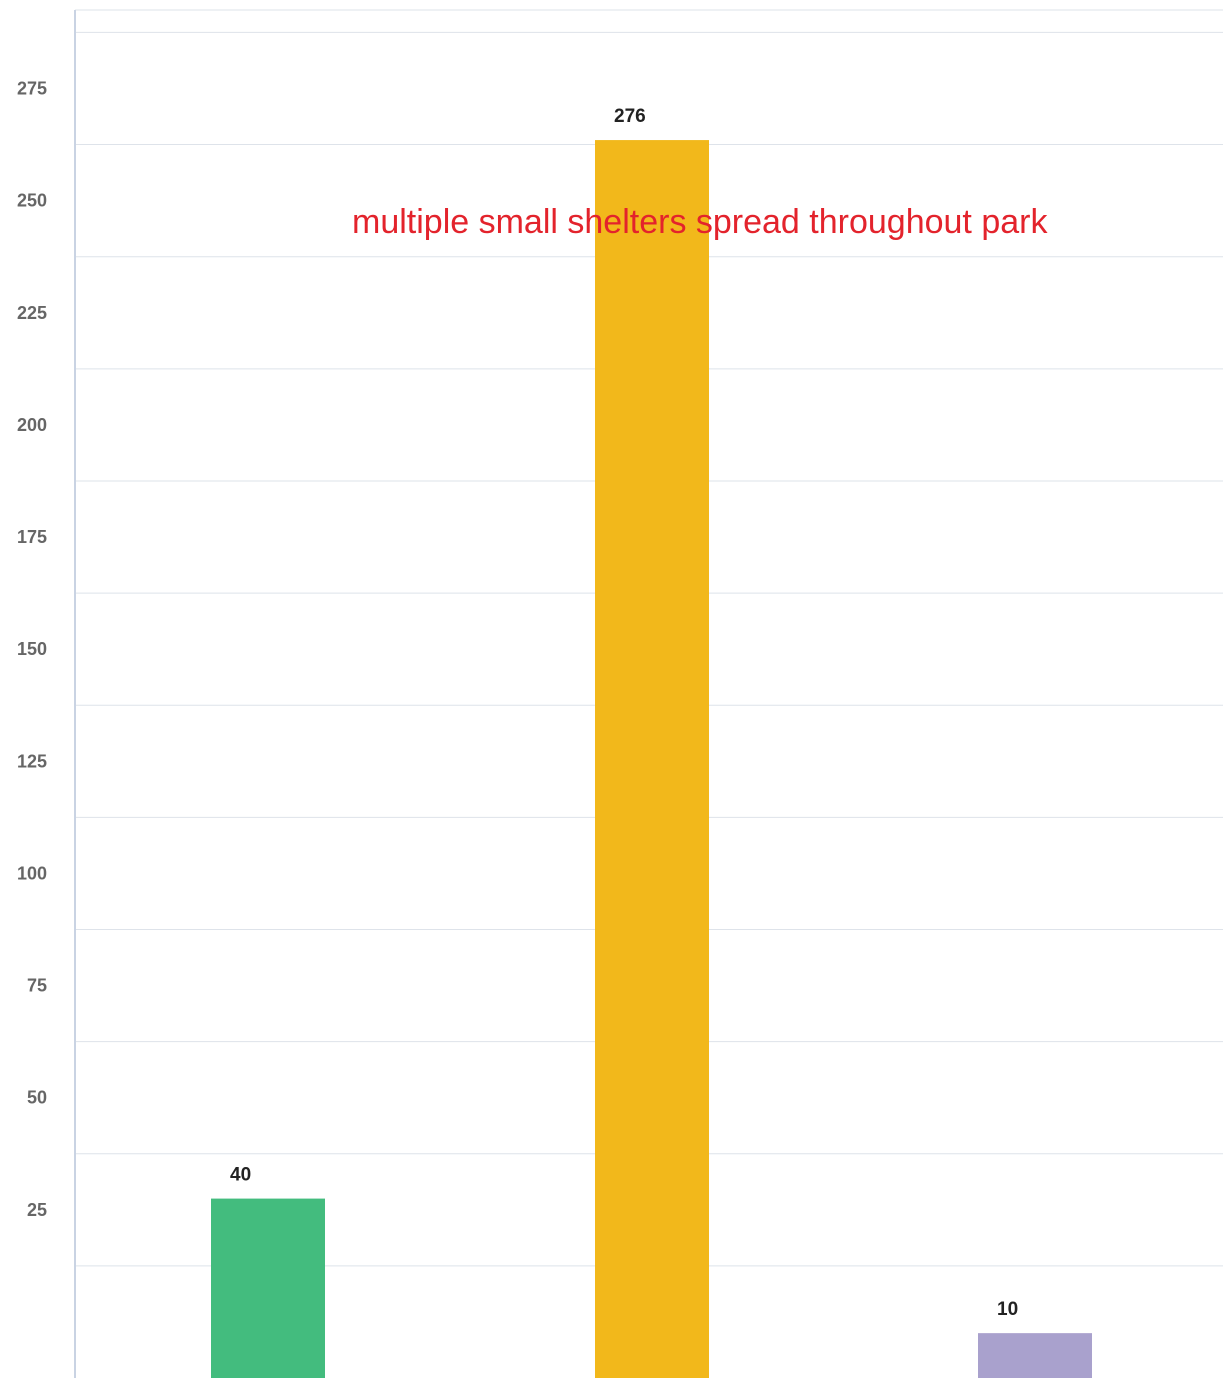  What do you see at coordinates (46, 694) in the screenshot?
I see `y-axis: 255075100125150175200225250275300` at bounding box center [46, 694].